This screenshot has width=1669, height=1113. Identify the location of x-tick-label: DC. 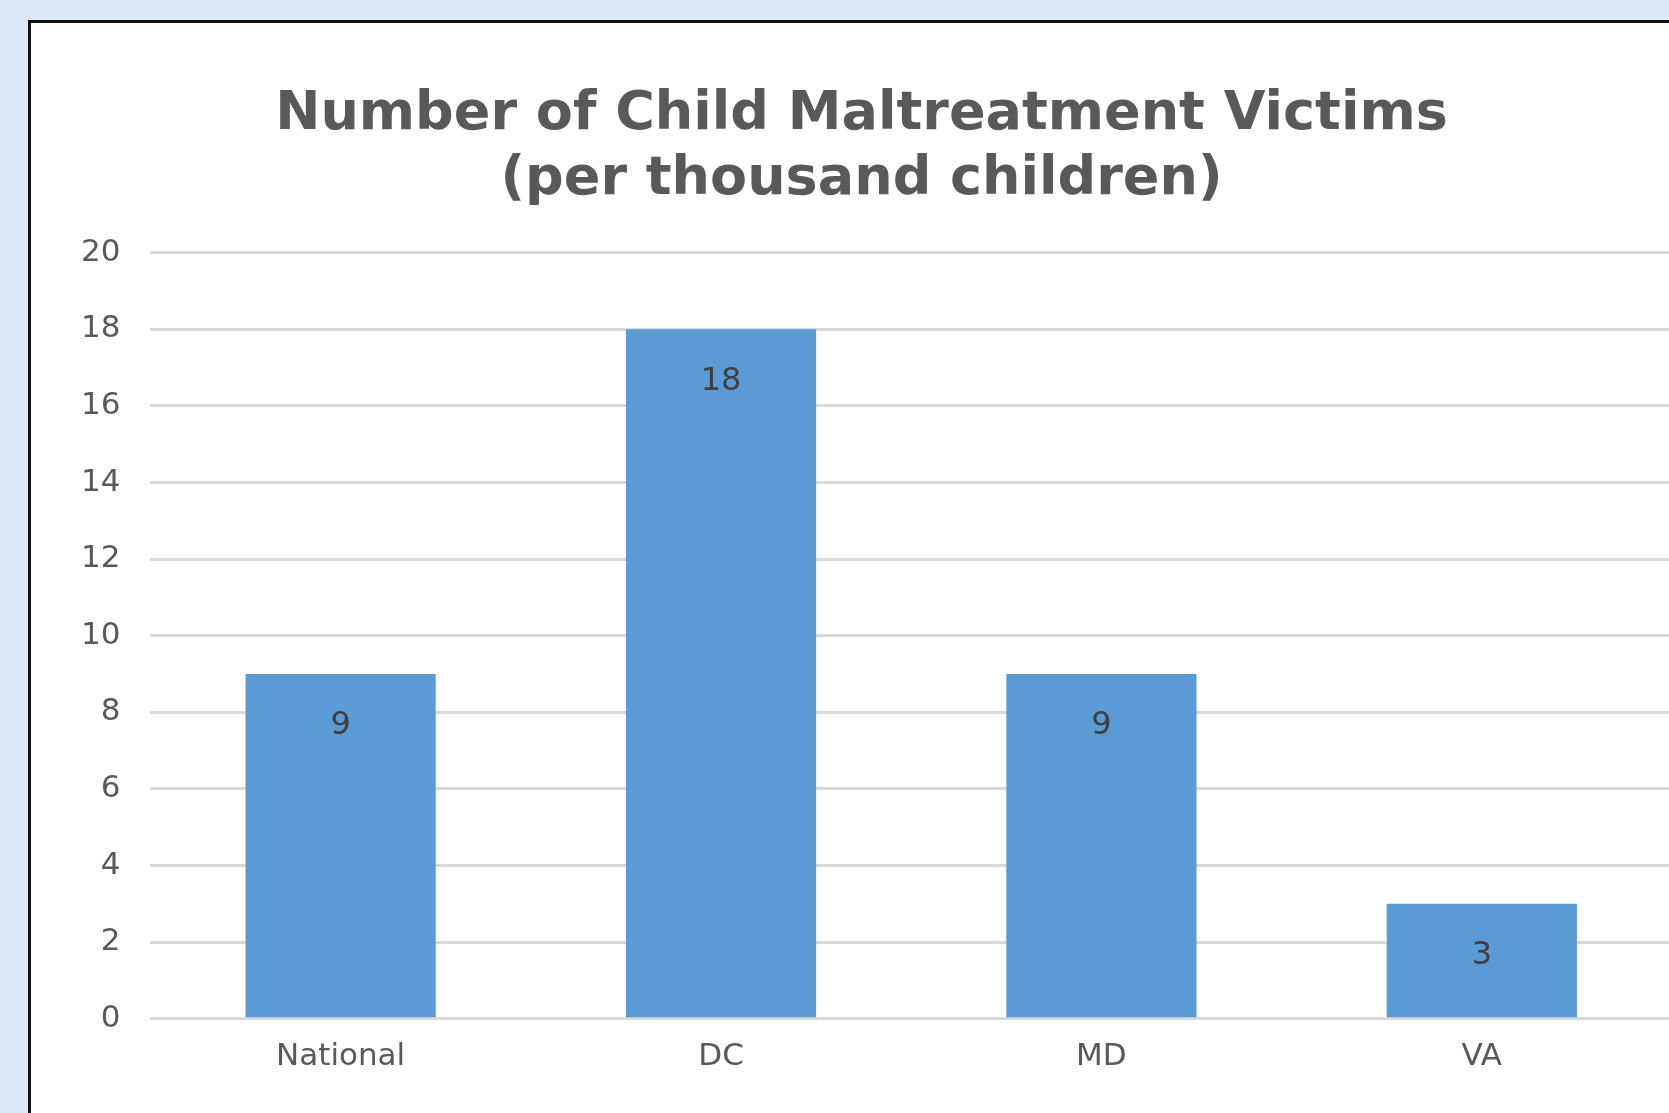
(721, 1054).